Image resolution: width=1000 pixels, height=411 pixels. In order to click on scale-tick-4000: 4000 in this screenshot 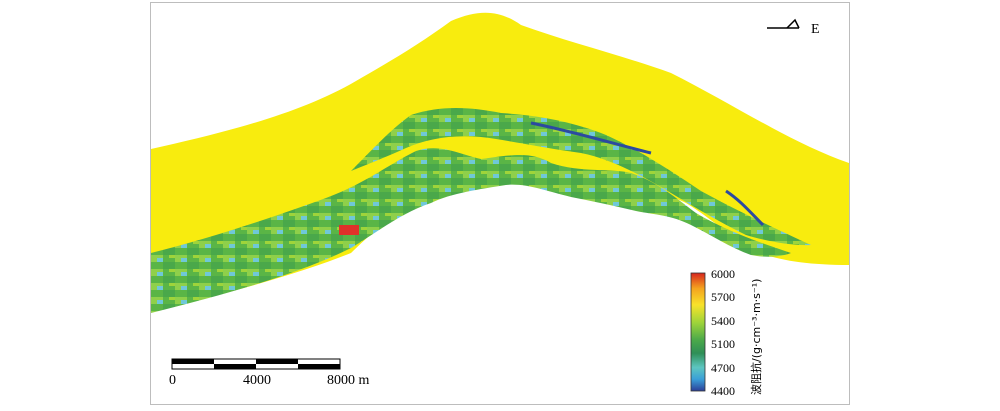, I will do `click(257, 380)`.